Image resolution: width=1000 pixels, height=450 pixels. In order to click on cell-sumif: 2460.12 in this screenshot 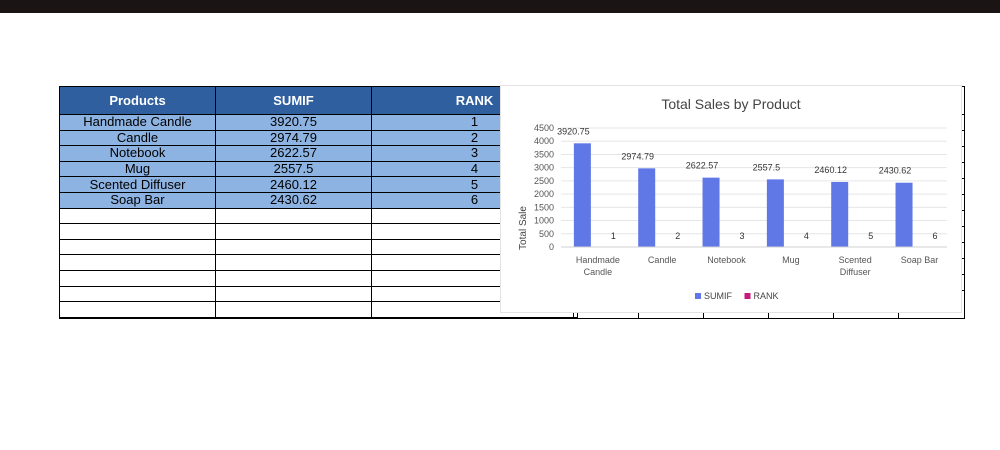, I will do `click(293, 184)`.